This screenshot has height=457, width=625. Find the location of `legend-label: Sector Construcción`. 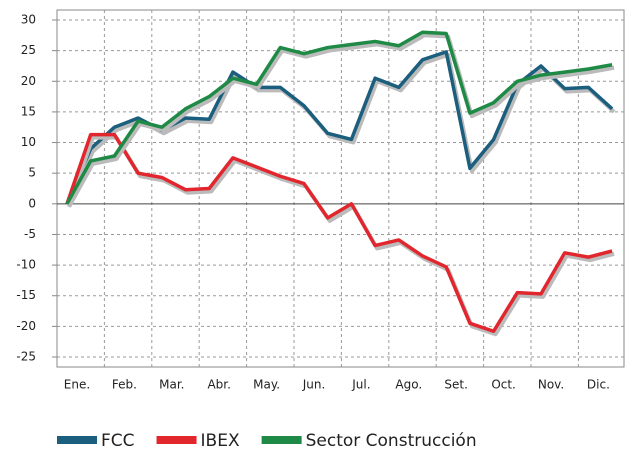

legend-label: Sector Construcción is located at coordinates (391, 441).